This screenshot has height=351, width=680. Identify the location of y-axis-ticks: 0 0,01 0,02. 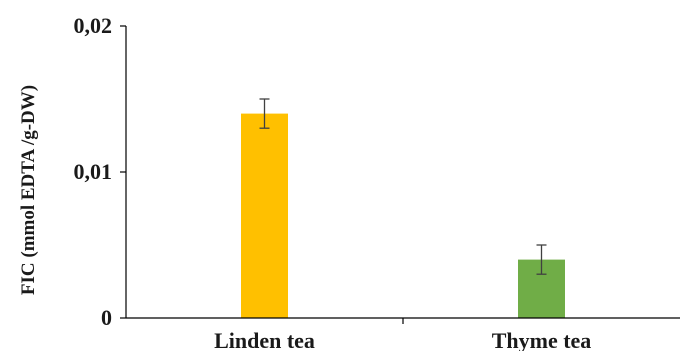
(100, 171).